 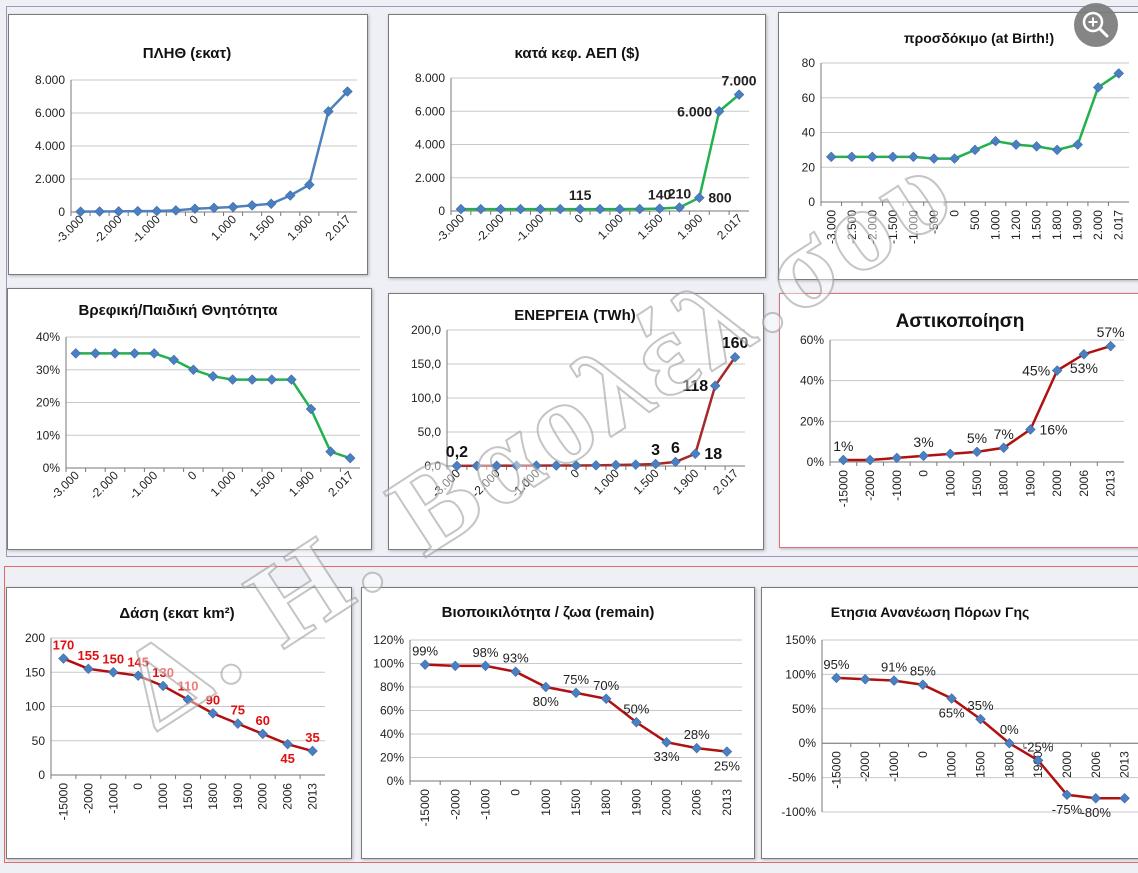 I want to click on x-tick-label: -15000, so click(x=425, y=808).